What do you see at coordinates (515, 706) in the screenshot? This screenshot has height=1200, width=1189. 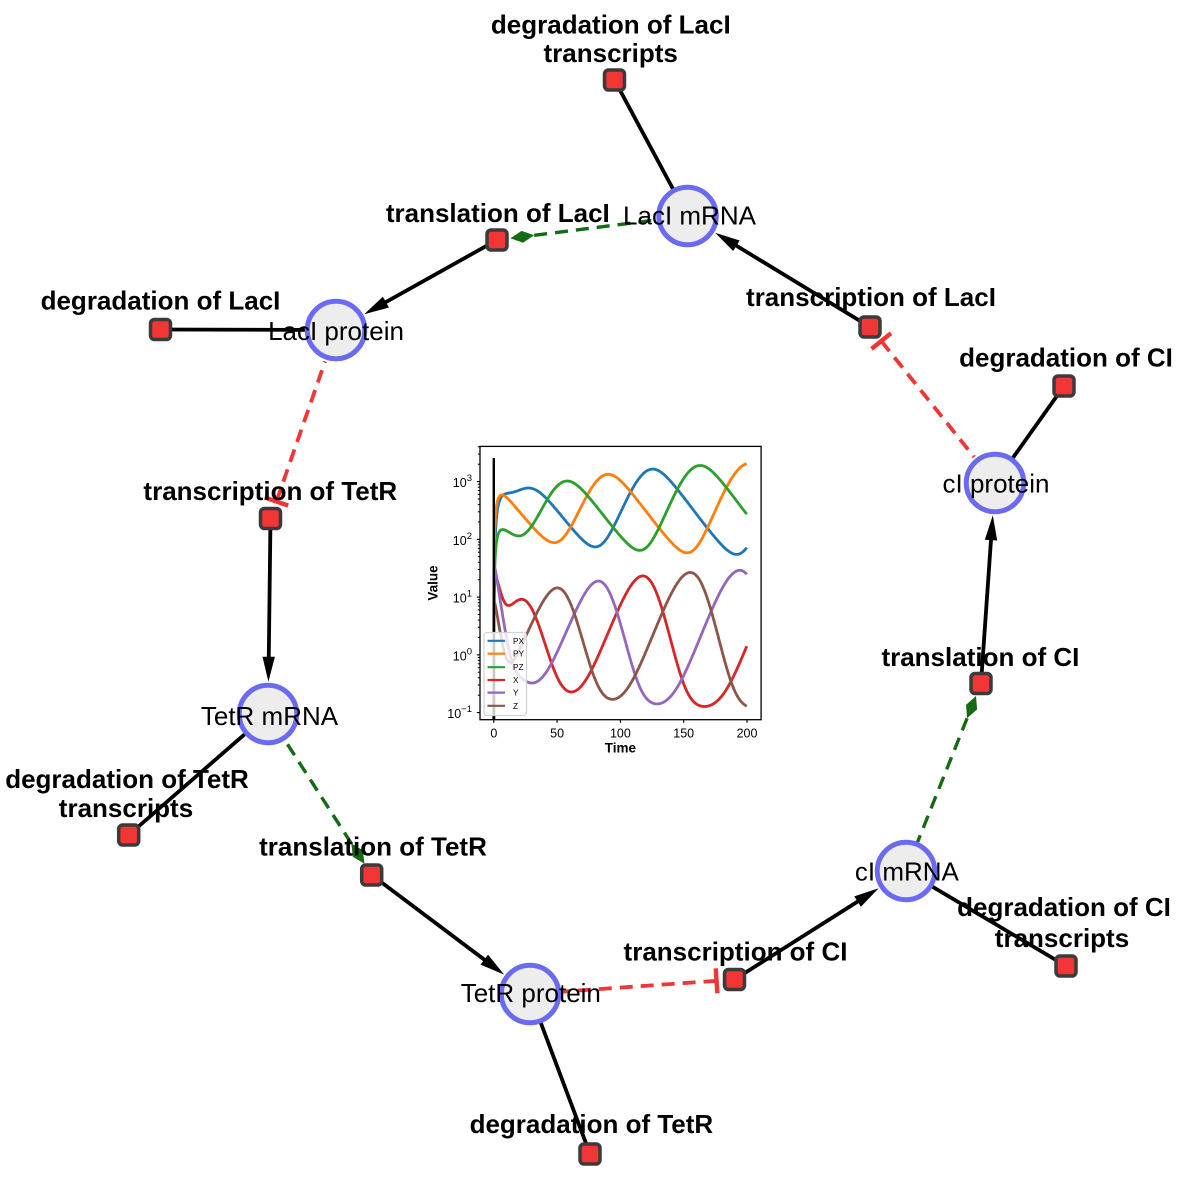 I see `svg-text: Z` at bounding box center [515, 706].